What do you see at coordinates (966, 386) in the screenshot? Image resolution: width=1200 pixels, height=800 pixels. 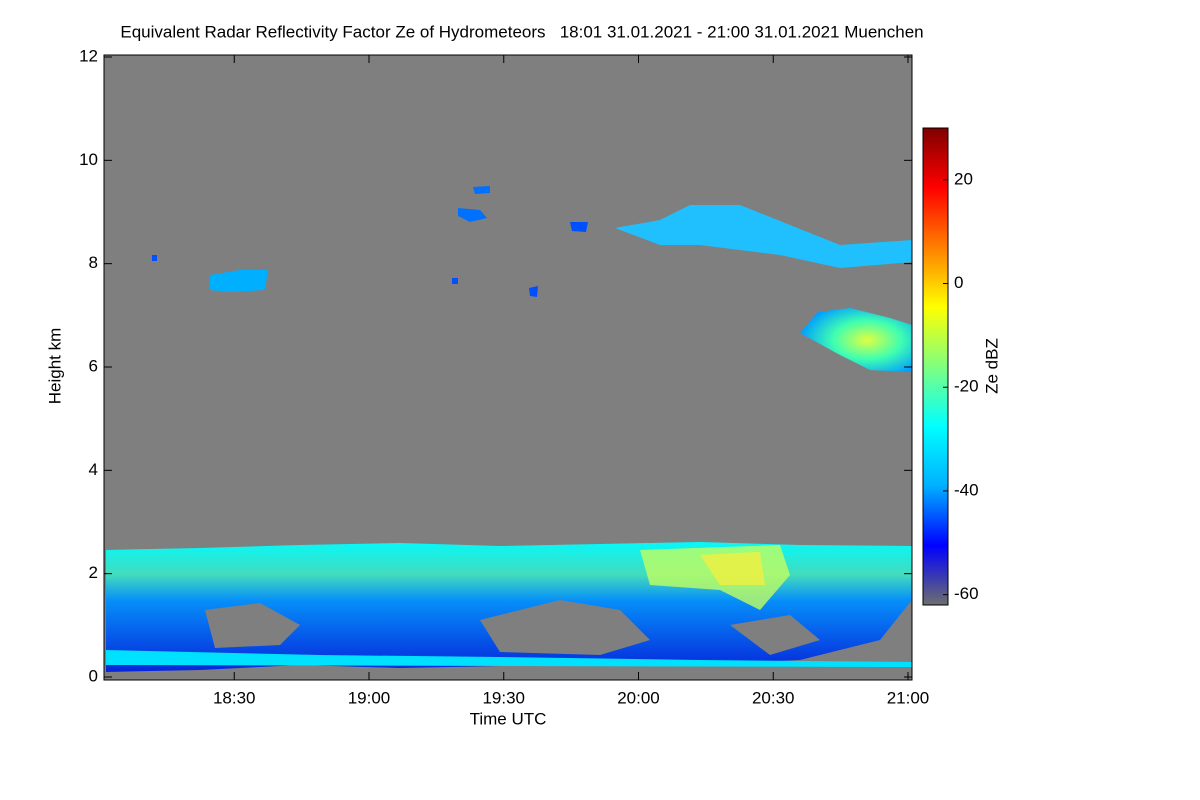 I see `colorbar-tick-label: -20` at bounding box center [966, 386].